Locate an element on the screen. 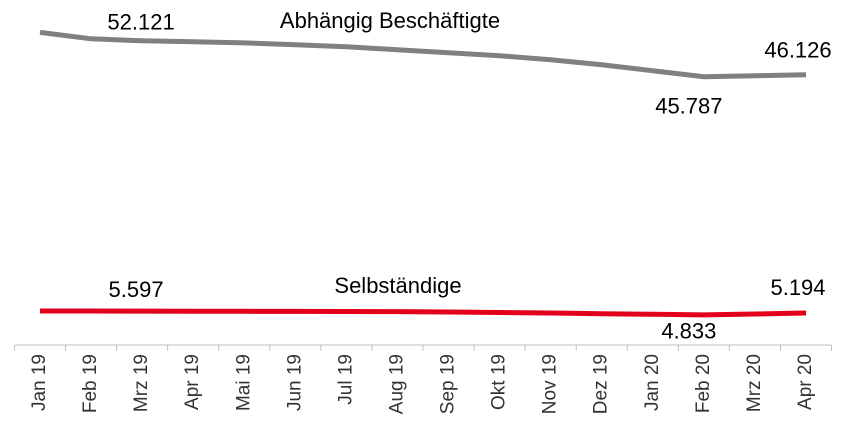 The height and width of the screenshot is (425, 863). series-label: Selbständige is located at coordinates (397, 285).